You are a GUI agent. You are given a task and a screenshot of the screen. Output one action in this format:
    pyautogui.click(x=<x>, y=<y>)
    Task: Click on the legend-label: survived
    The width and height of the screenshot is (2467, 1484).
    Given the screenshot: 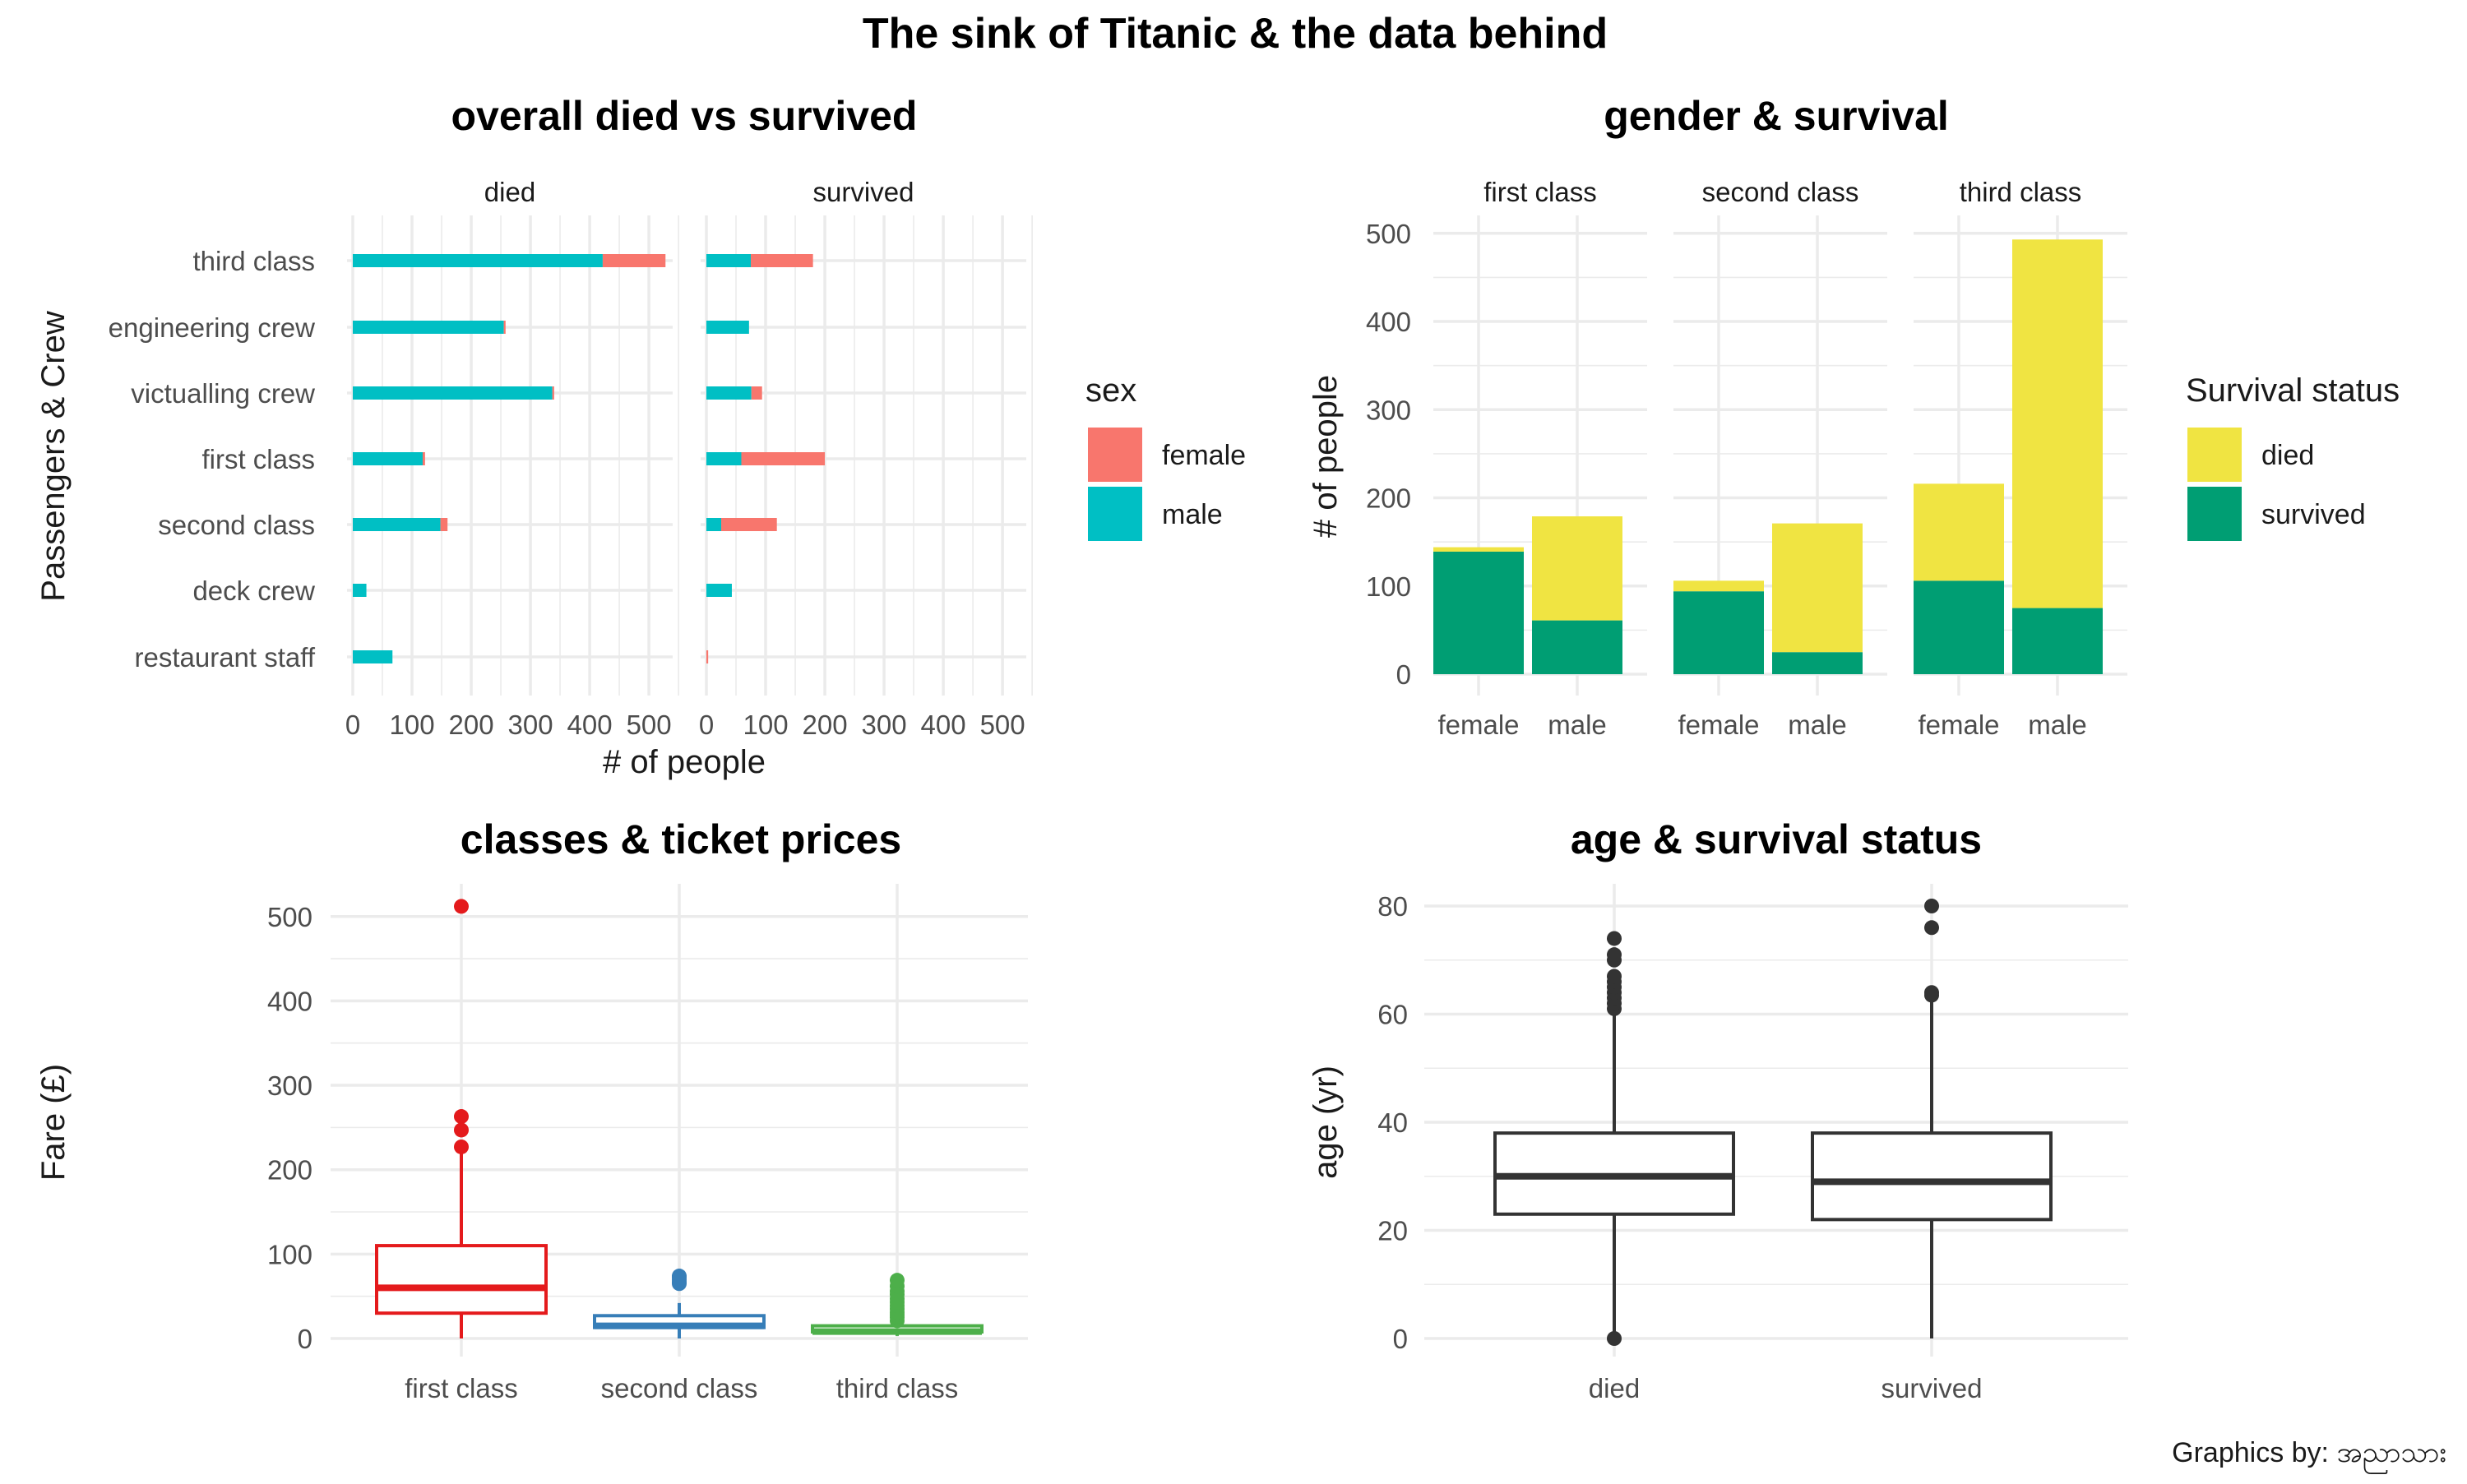 What is the action you would take?
    pyautogui.click(x=2313, y=515)
    